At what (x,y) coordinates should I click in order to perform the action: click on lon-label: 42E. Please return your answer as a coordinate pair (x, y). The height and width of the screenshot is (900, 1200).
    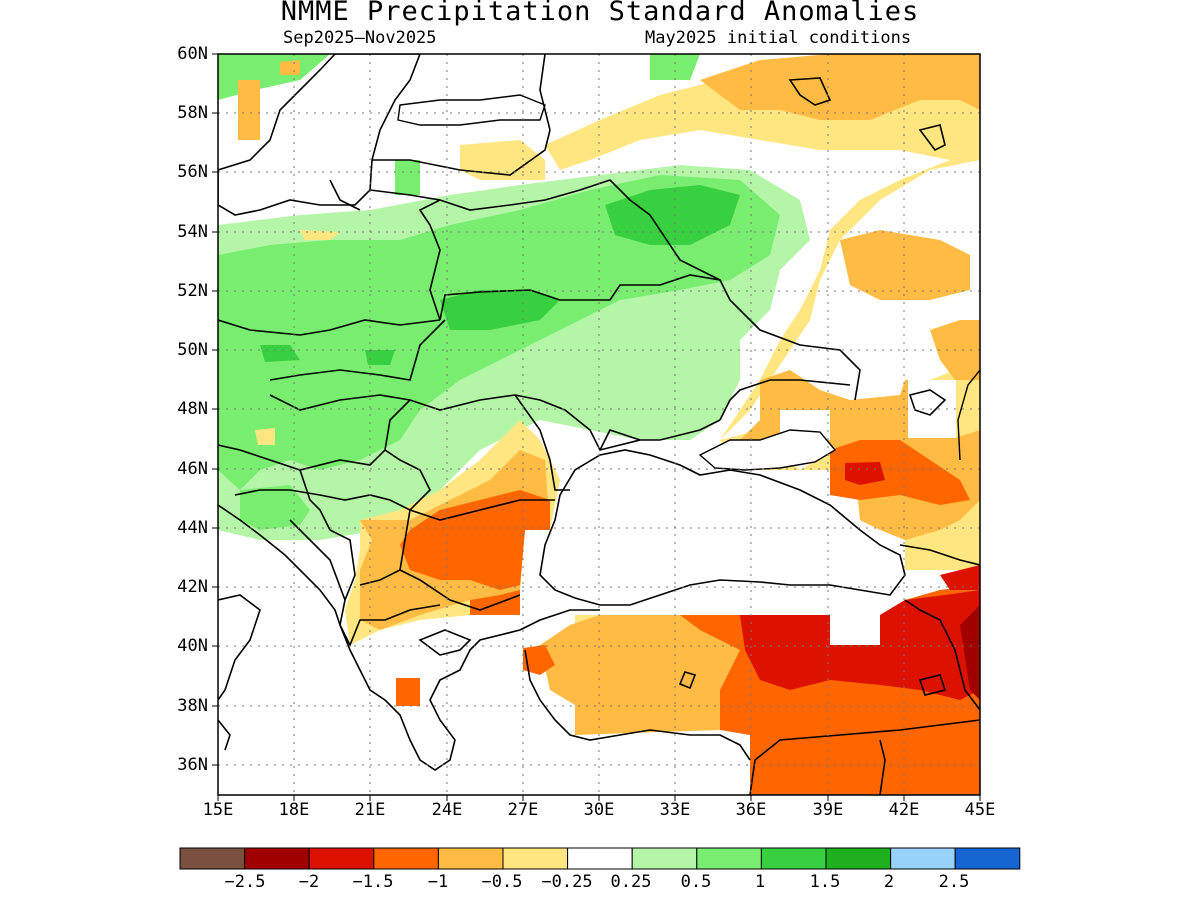
    Looking at the image, I should click on (904, 810).